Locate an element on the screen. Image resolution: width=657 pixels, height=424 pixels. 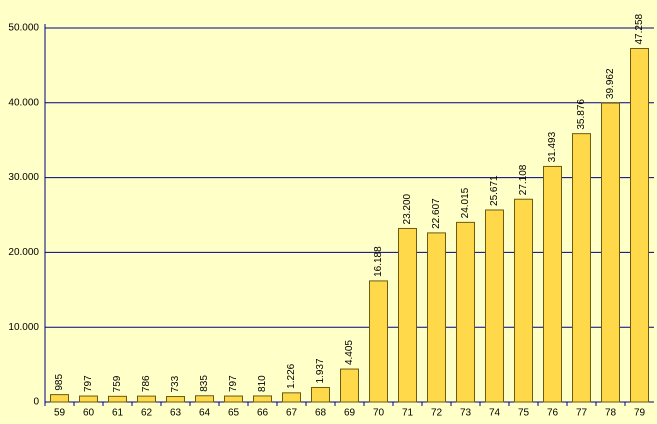
y-tick-label: 40.000 is located at coordinates (23, 102).